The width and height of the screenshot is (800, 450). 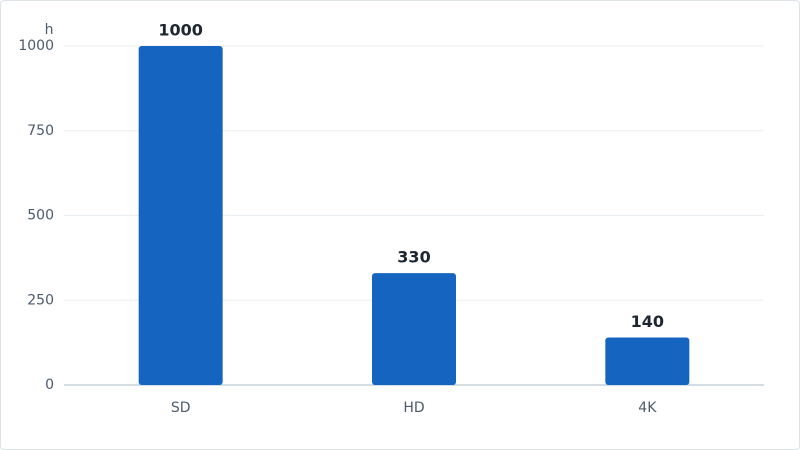 What do you see at coordinates (181, 408) in the screenshot?
I see `x-tick-label: SD` at bounding box center [181, 408].